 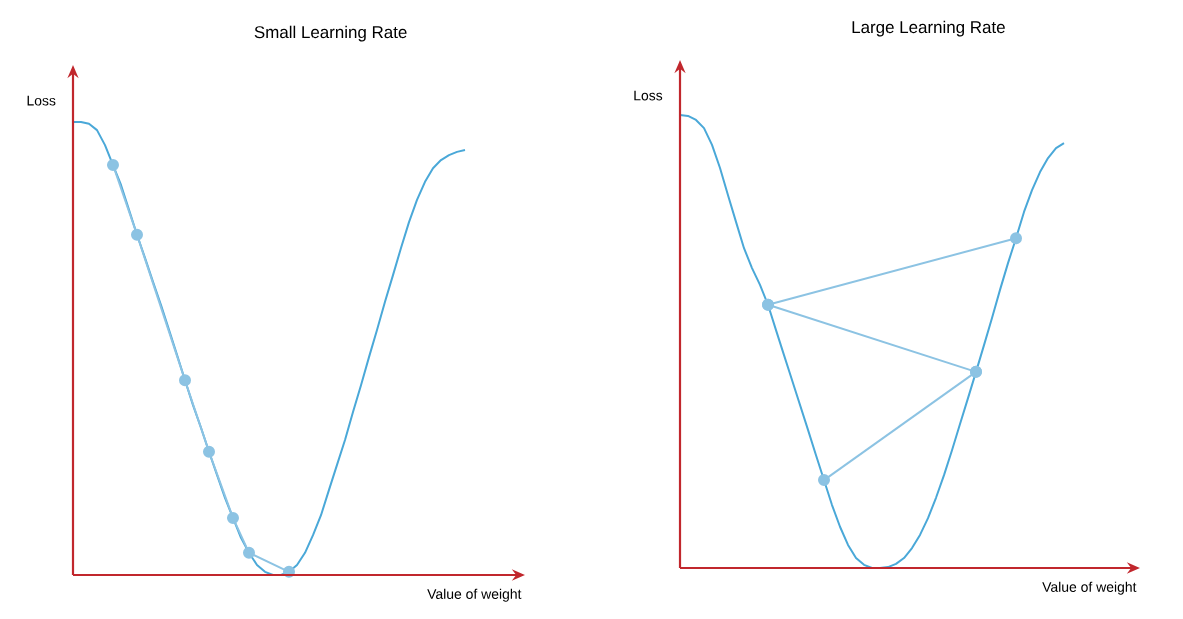 I want to click on chart-title: Small Learning Rate, so click(x=330, y=33).